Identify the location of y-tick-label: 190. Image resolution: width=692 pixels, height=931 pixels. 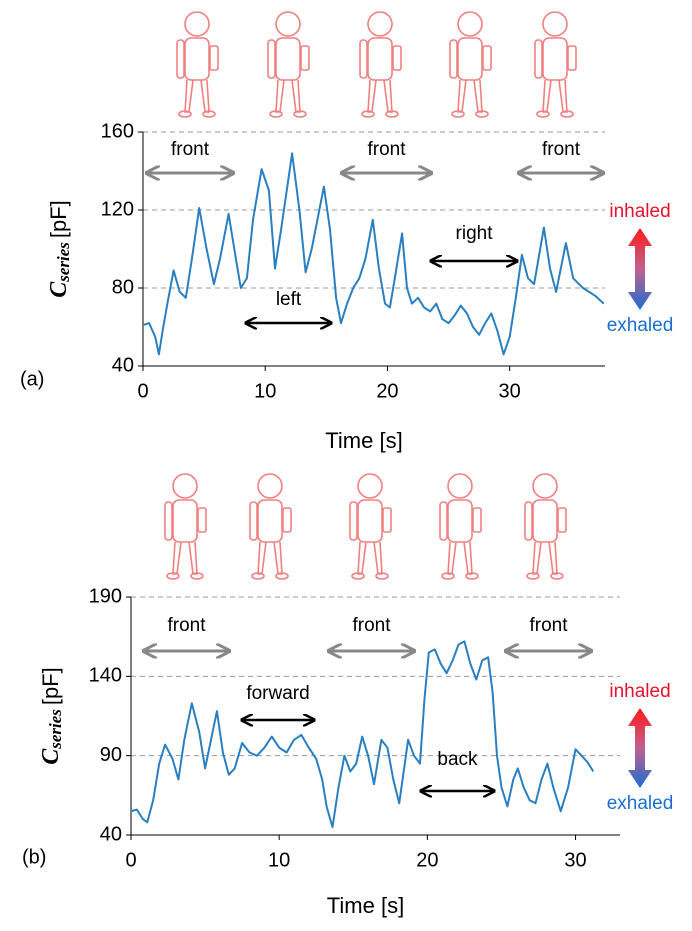
(105, 596).